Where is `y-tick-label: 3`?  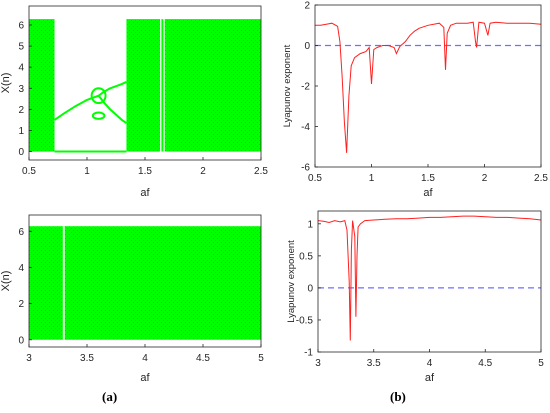 y-tick-label: 3 is located at coordinates (21, 89).